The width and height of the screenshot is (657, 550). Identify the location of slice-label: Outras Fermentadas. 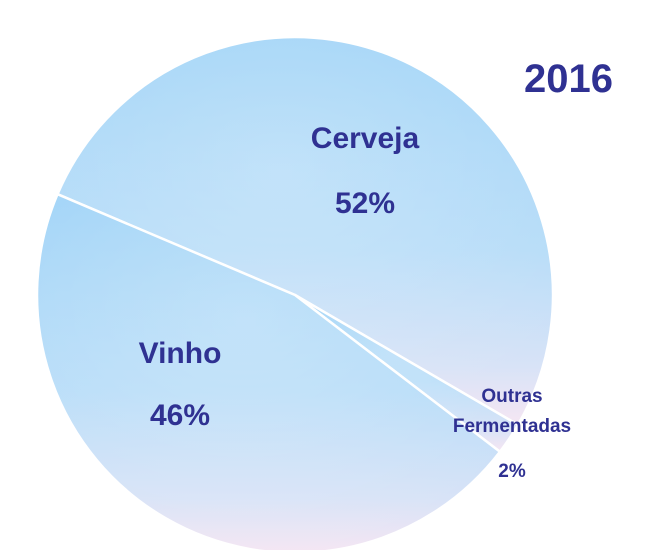
(512, 411).